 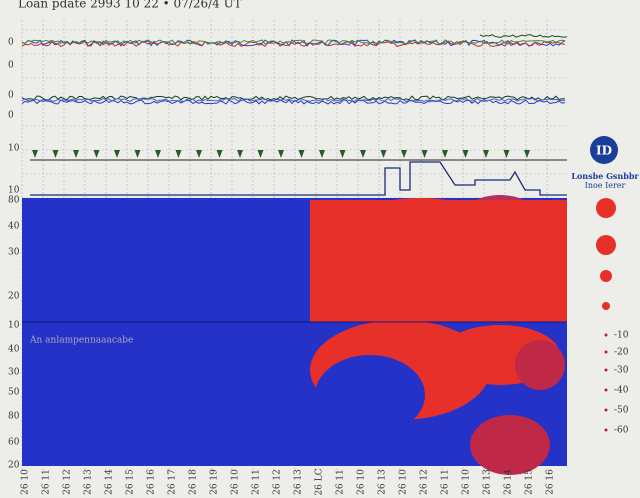 What do you see at coordinates (194, 482) in the screenshot?
I see `bottom-label: 26 18` at bounding box center [194, 482].